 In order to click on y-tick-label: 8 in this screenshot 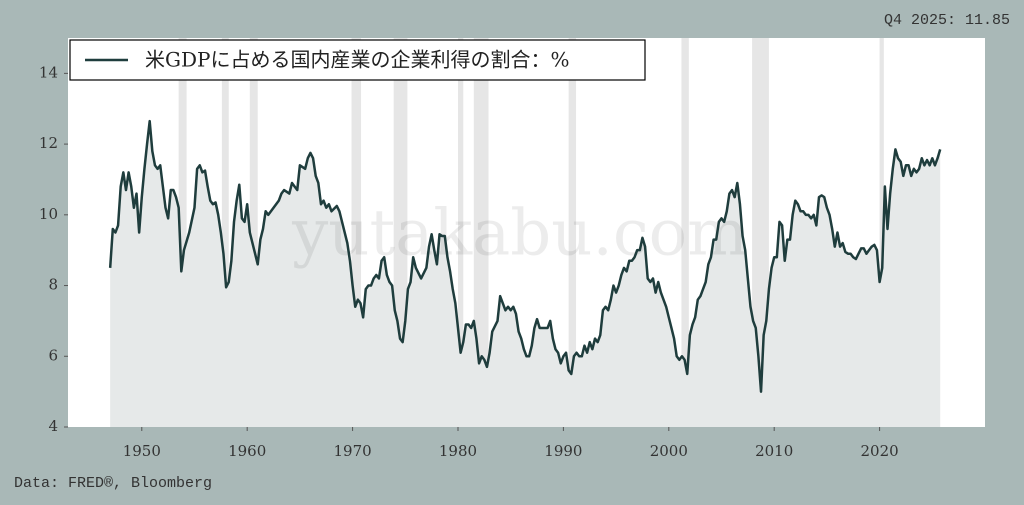, I will do `click(53, 285)`.